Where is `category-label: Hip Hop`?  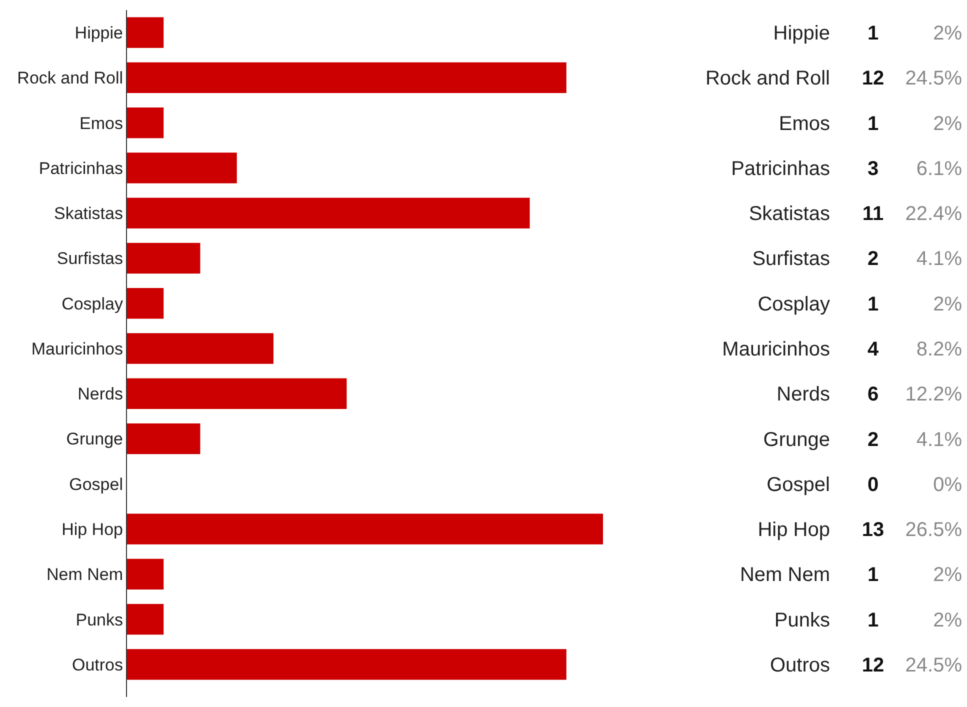 category-label: Hip Hop is located at coordinates (794, 530).